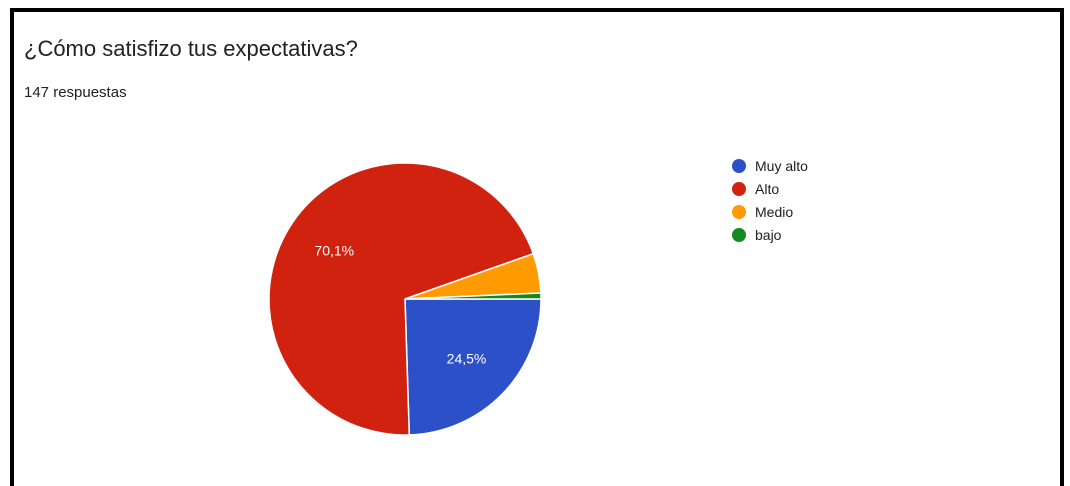 The width and height of the screenshot is (1070, 486). What do you see at coordinates (774, 211) in the screenshot?
I see `legend-label: Medio` at bounding box center [774, 211].